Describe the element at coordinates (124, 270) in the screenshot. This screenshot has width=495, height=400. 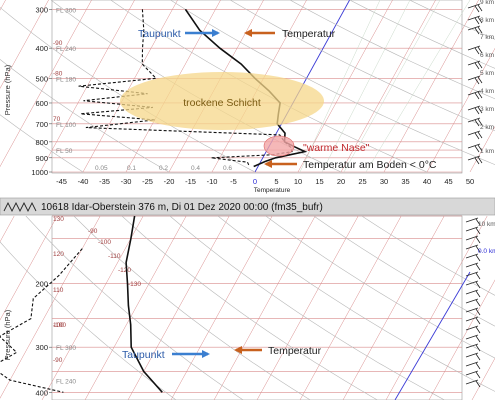
I see `isotherm-inner-label: -120` at that location.